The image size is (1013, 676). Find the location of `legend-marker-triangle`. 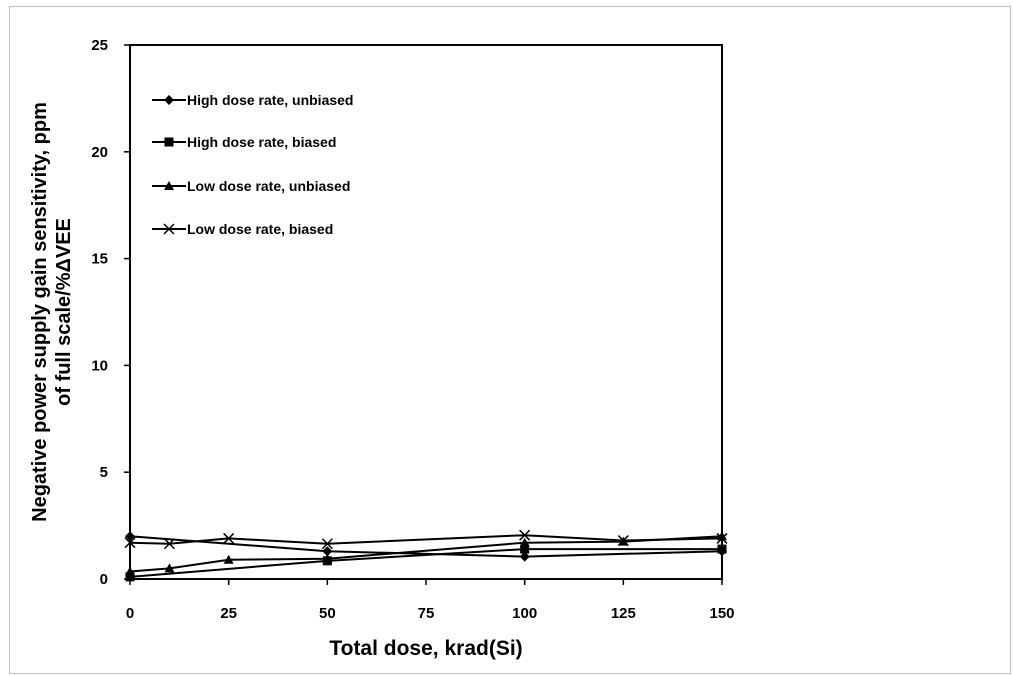

legend-marker-triangle is located at coordinates (169, 185).